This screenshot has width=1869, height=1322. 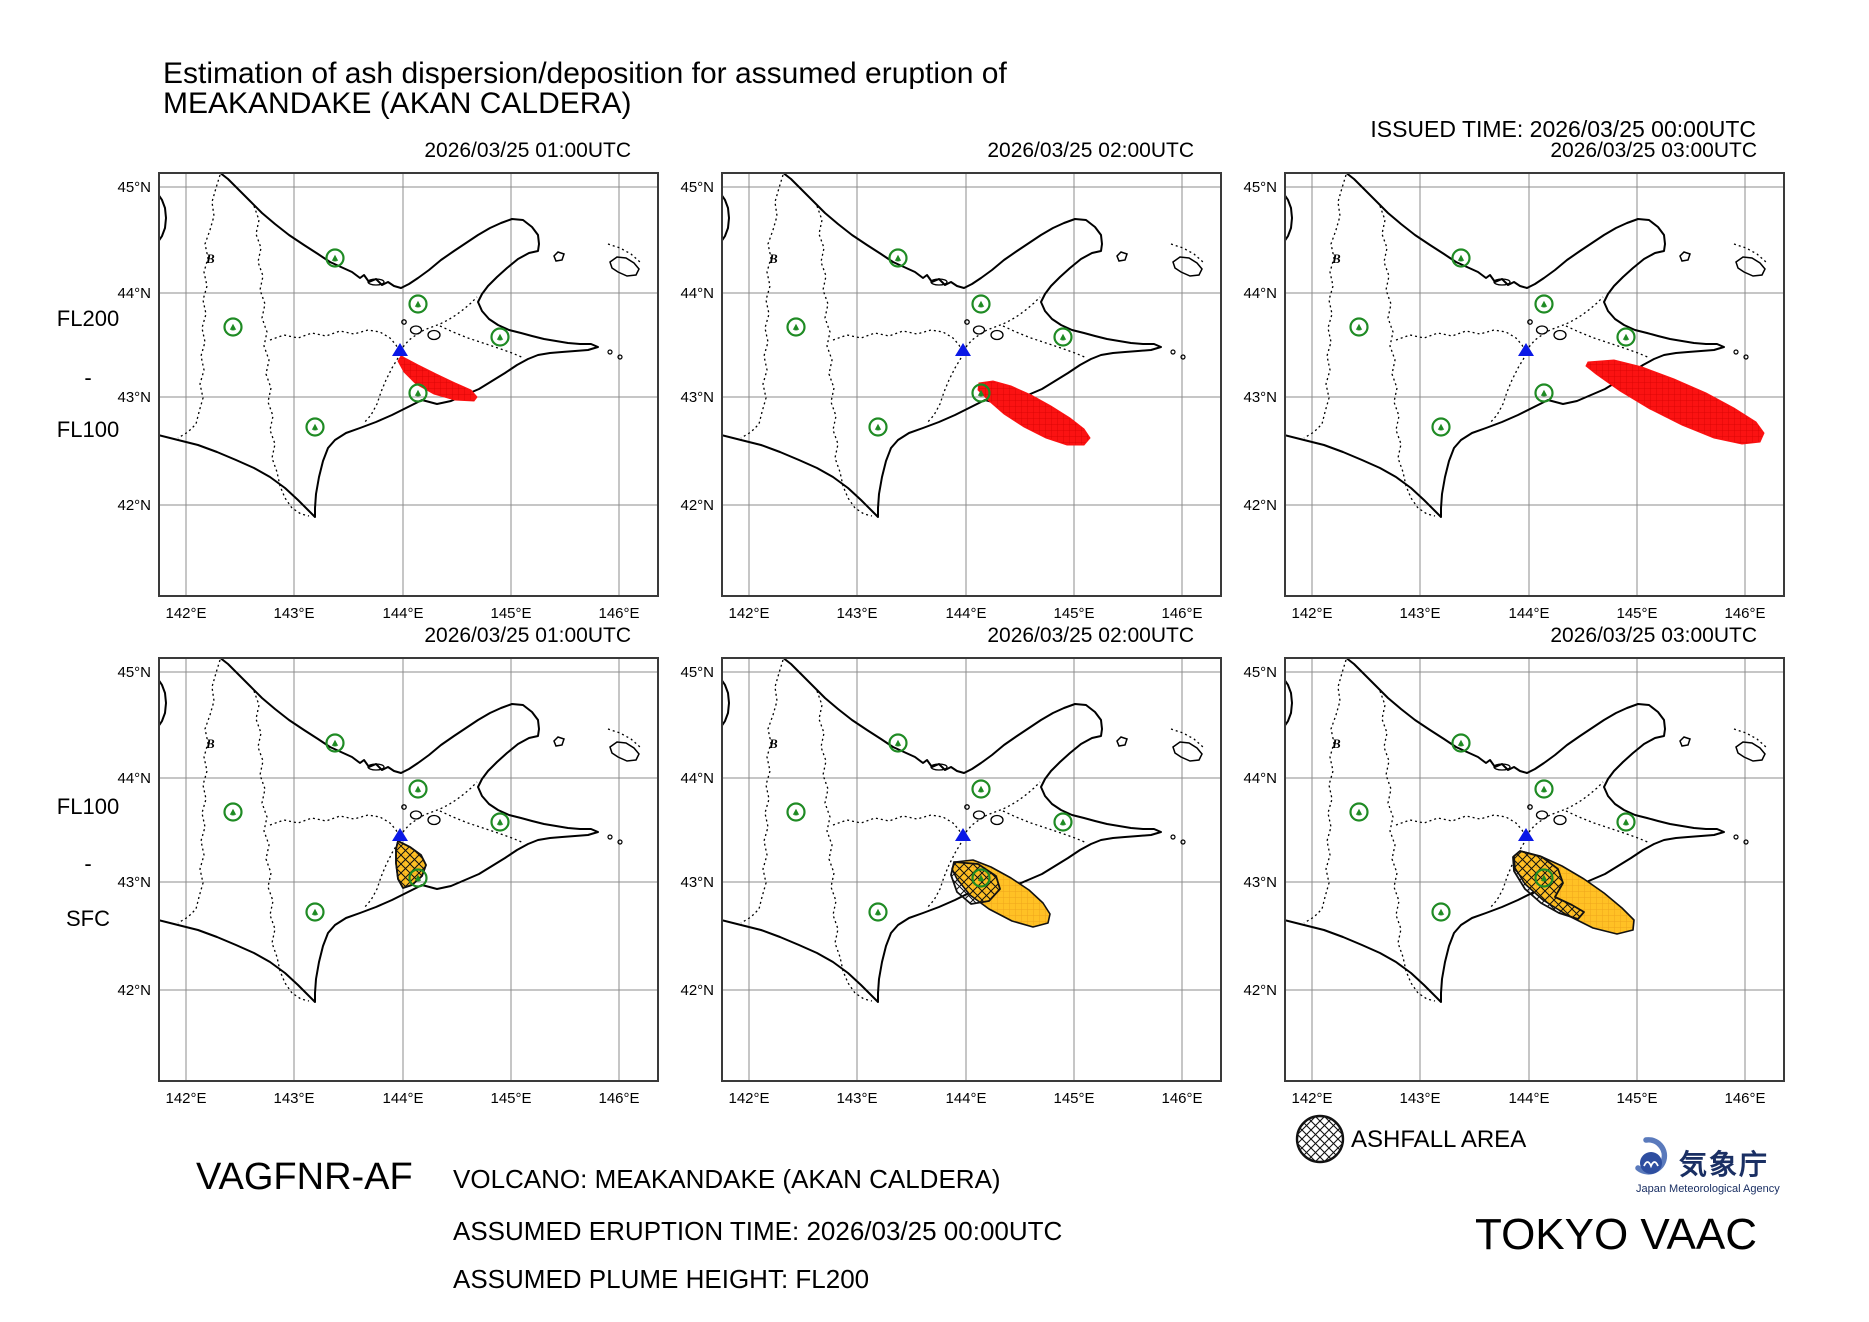 What do you see at coordinates (88, 429) in the screenshot?
I see `layer-label-row1-bottom: FL100` at bounding box center [88, 429].